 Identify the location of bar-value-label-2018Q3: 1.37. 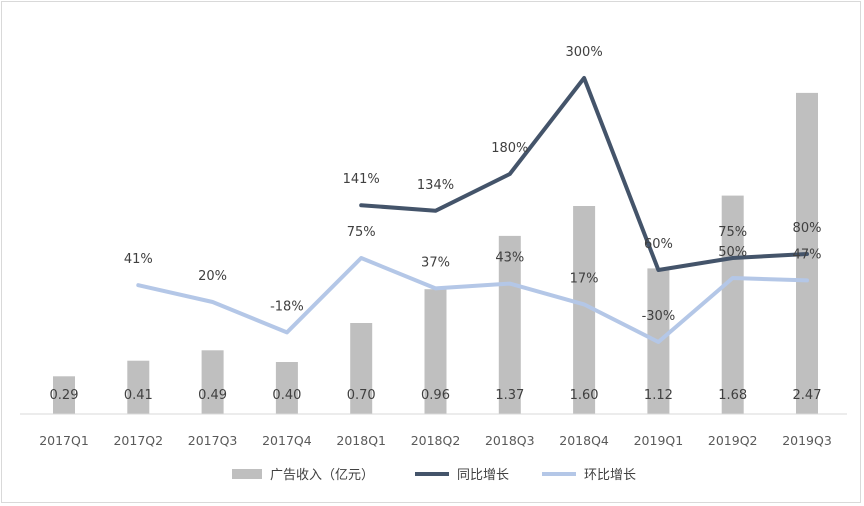
(509, 395).